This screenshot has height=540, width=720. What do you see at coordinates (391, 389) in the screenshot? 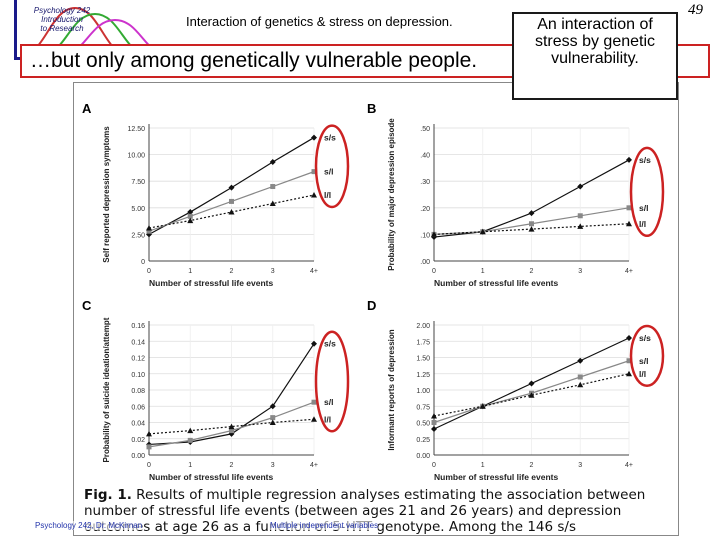
I see `y-axis-label: Informant reports of depression` at bounding box center [391, 389].